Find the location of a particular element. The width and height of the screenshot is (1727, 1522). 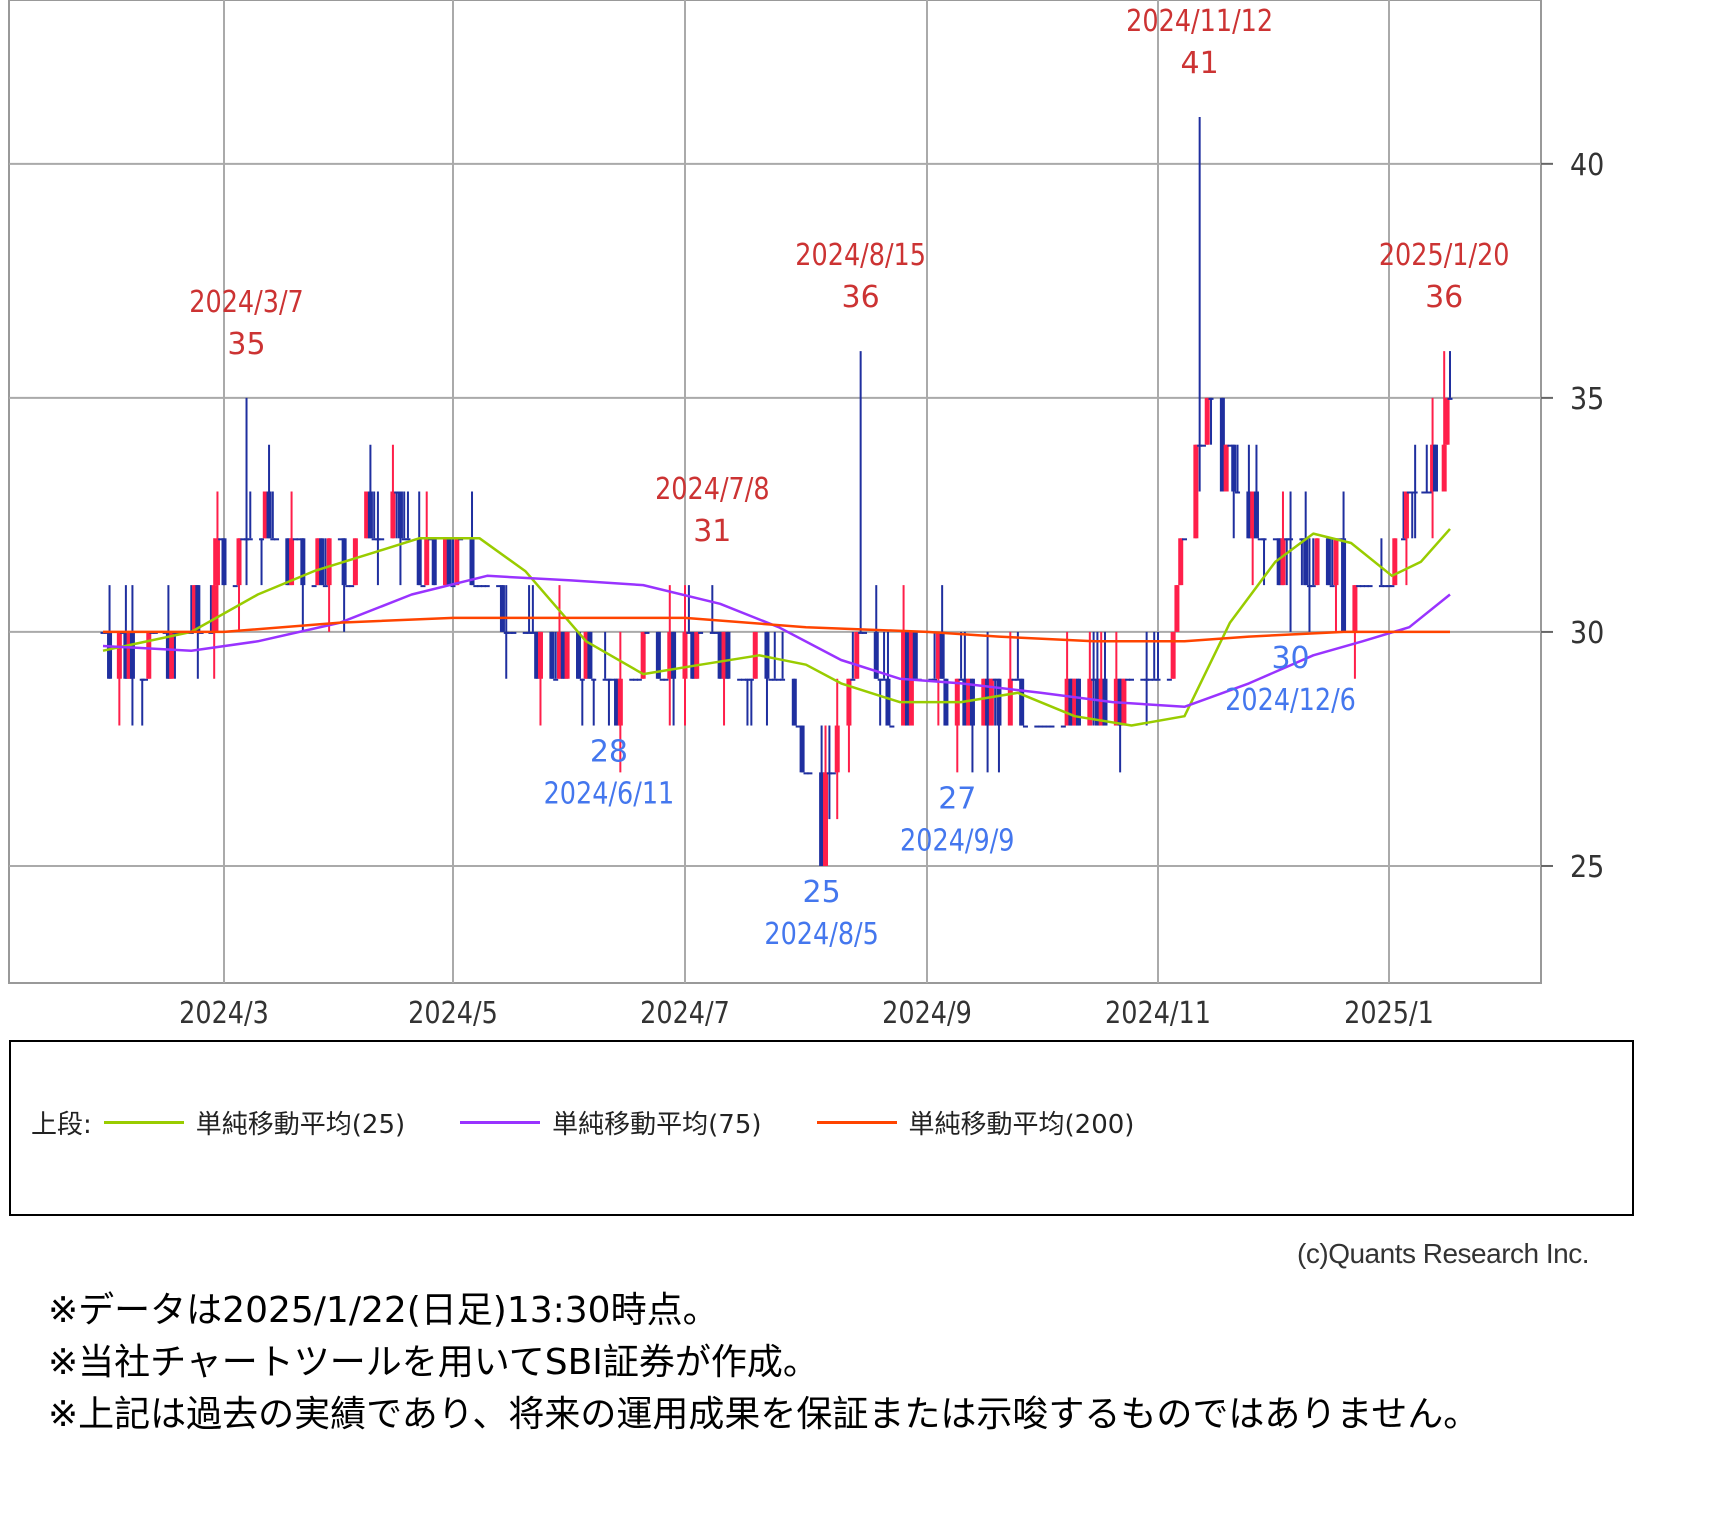

legend-label-ma25: 単純移動平均(25) is located at coordinates (300, 1125).